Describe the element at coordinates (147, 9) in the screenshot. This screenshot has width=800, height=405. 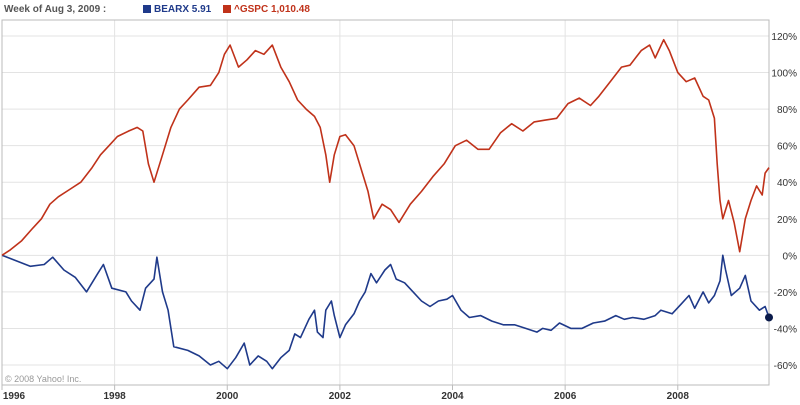
I see `legend-swatch-bearx` at that location.